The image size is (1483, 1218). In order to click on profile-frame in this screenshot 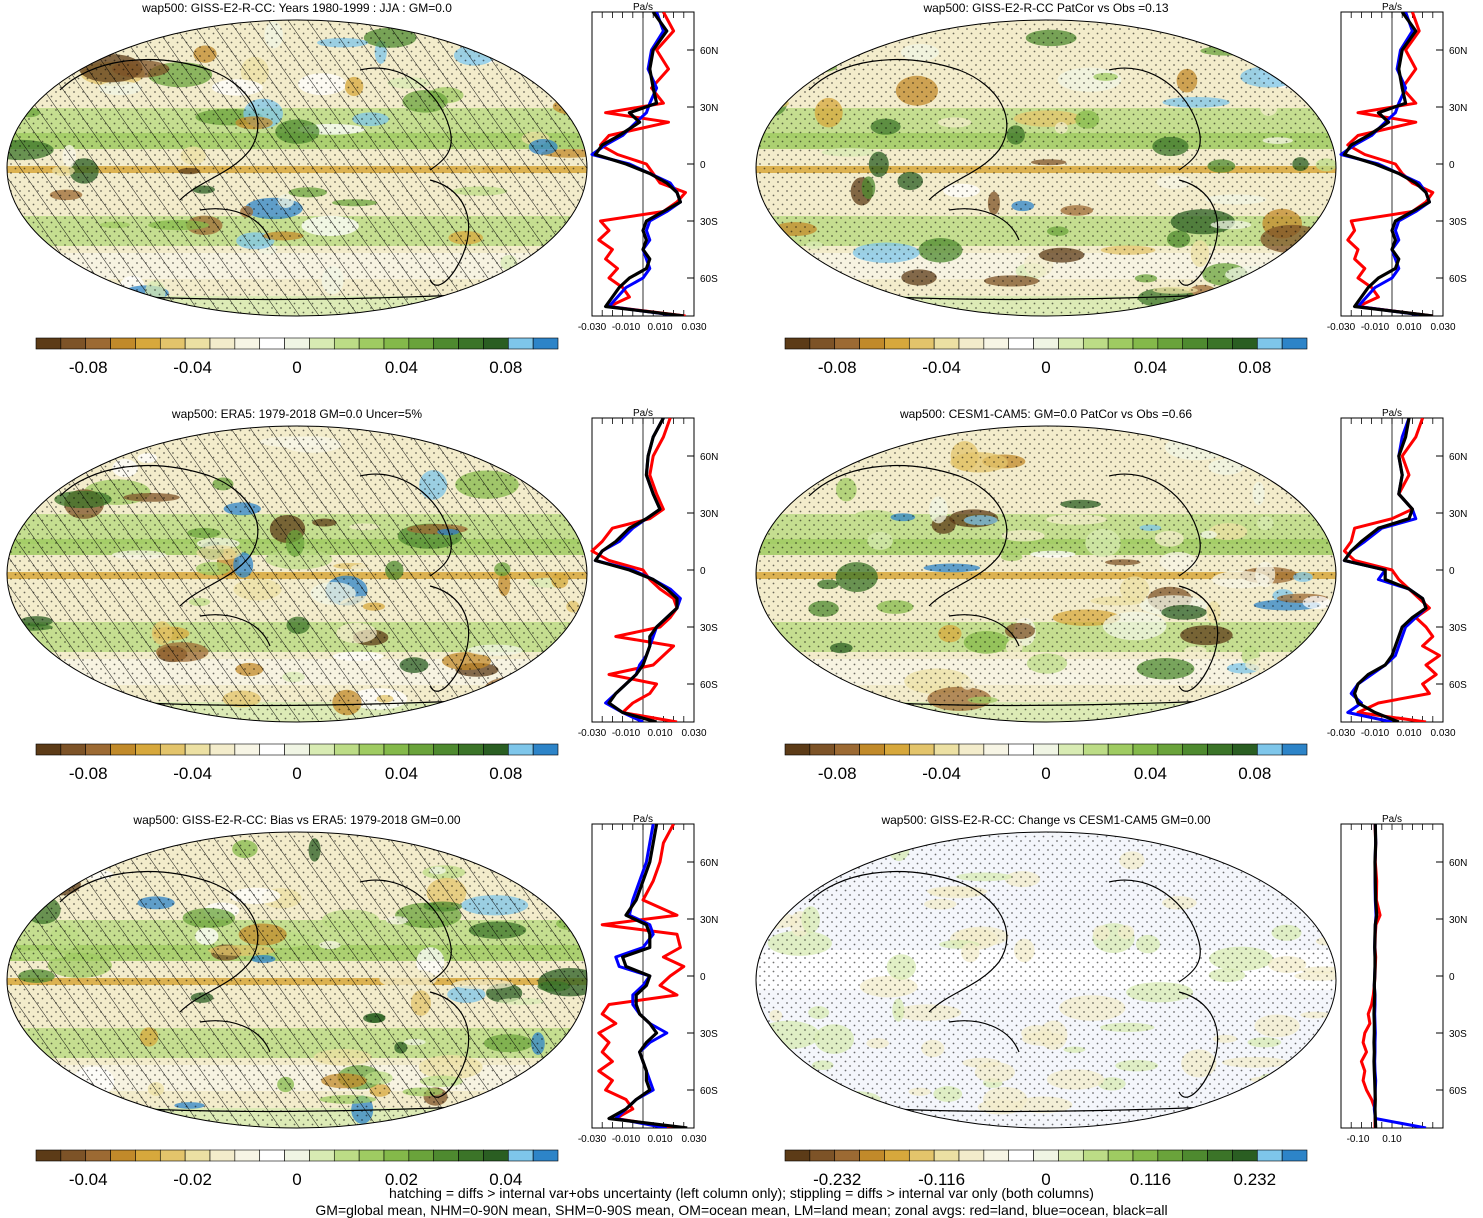, I will do `click(1392, 976)`.